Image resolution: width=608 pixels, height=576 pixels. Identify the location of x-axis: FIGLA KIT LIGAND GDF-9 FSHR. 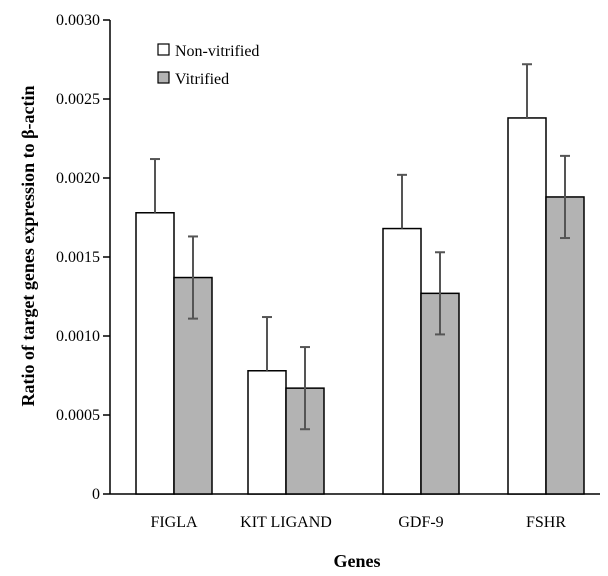
(355, 512).